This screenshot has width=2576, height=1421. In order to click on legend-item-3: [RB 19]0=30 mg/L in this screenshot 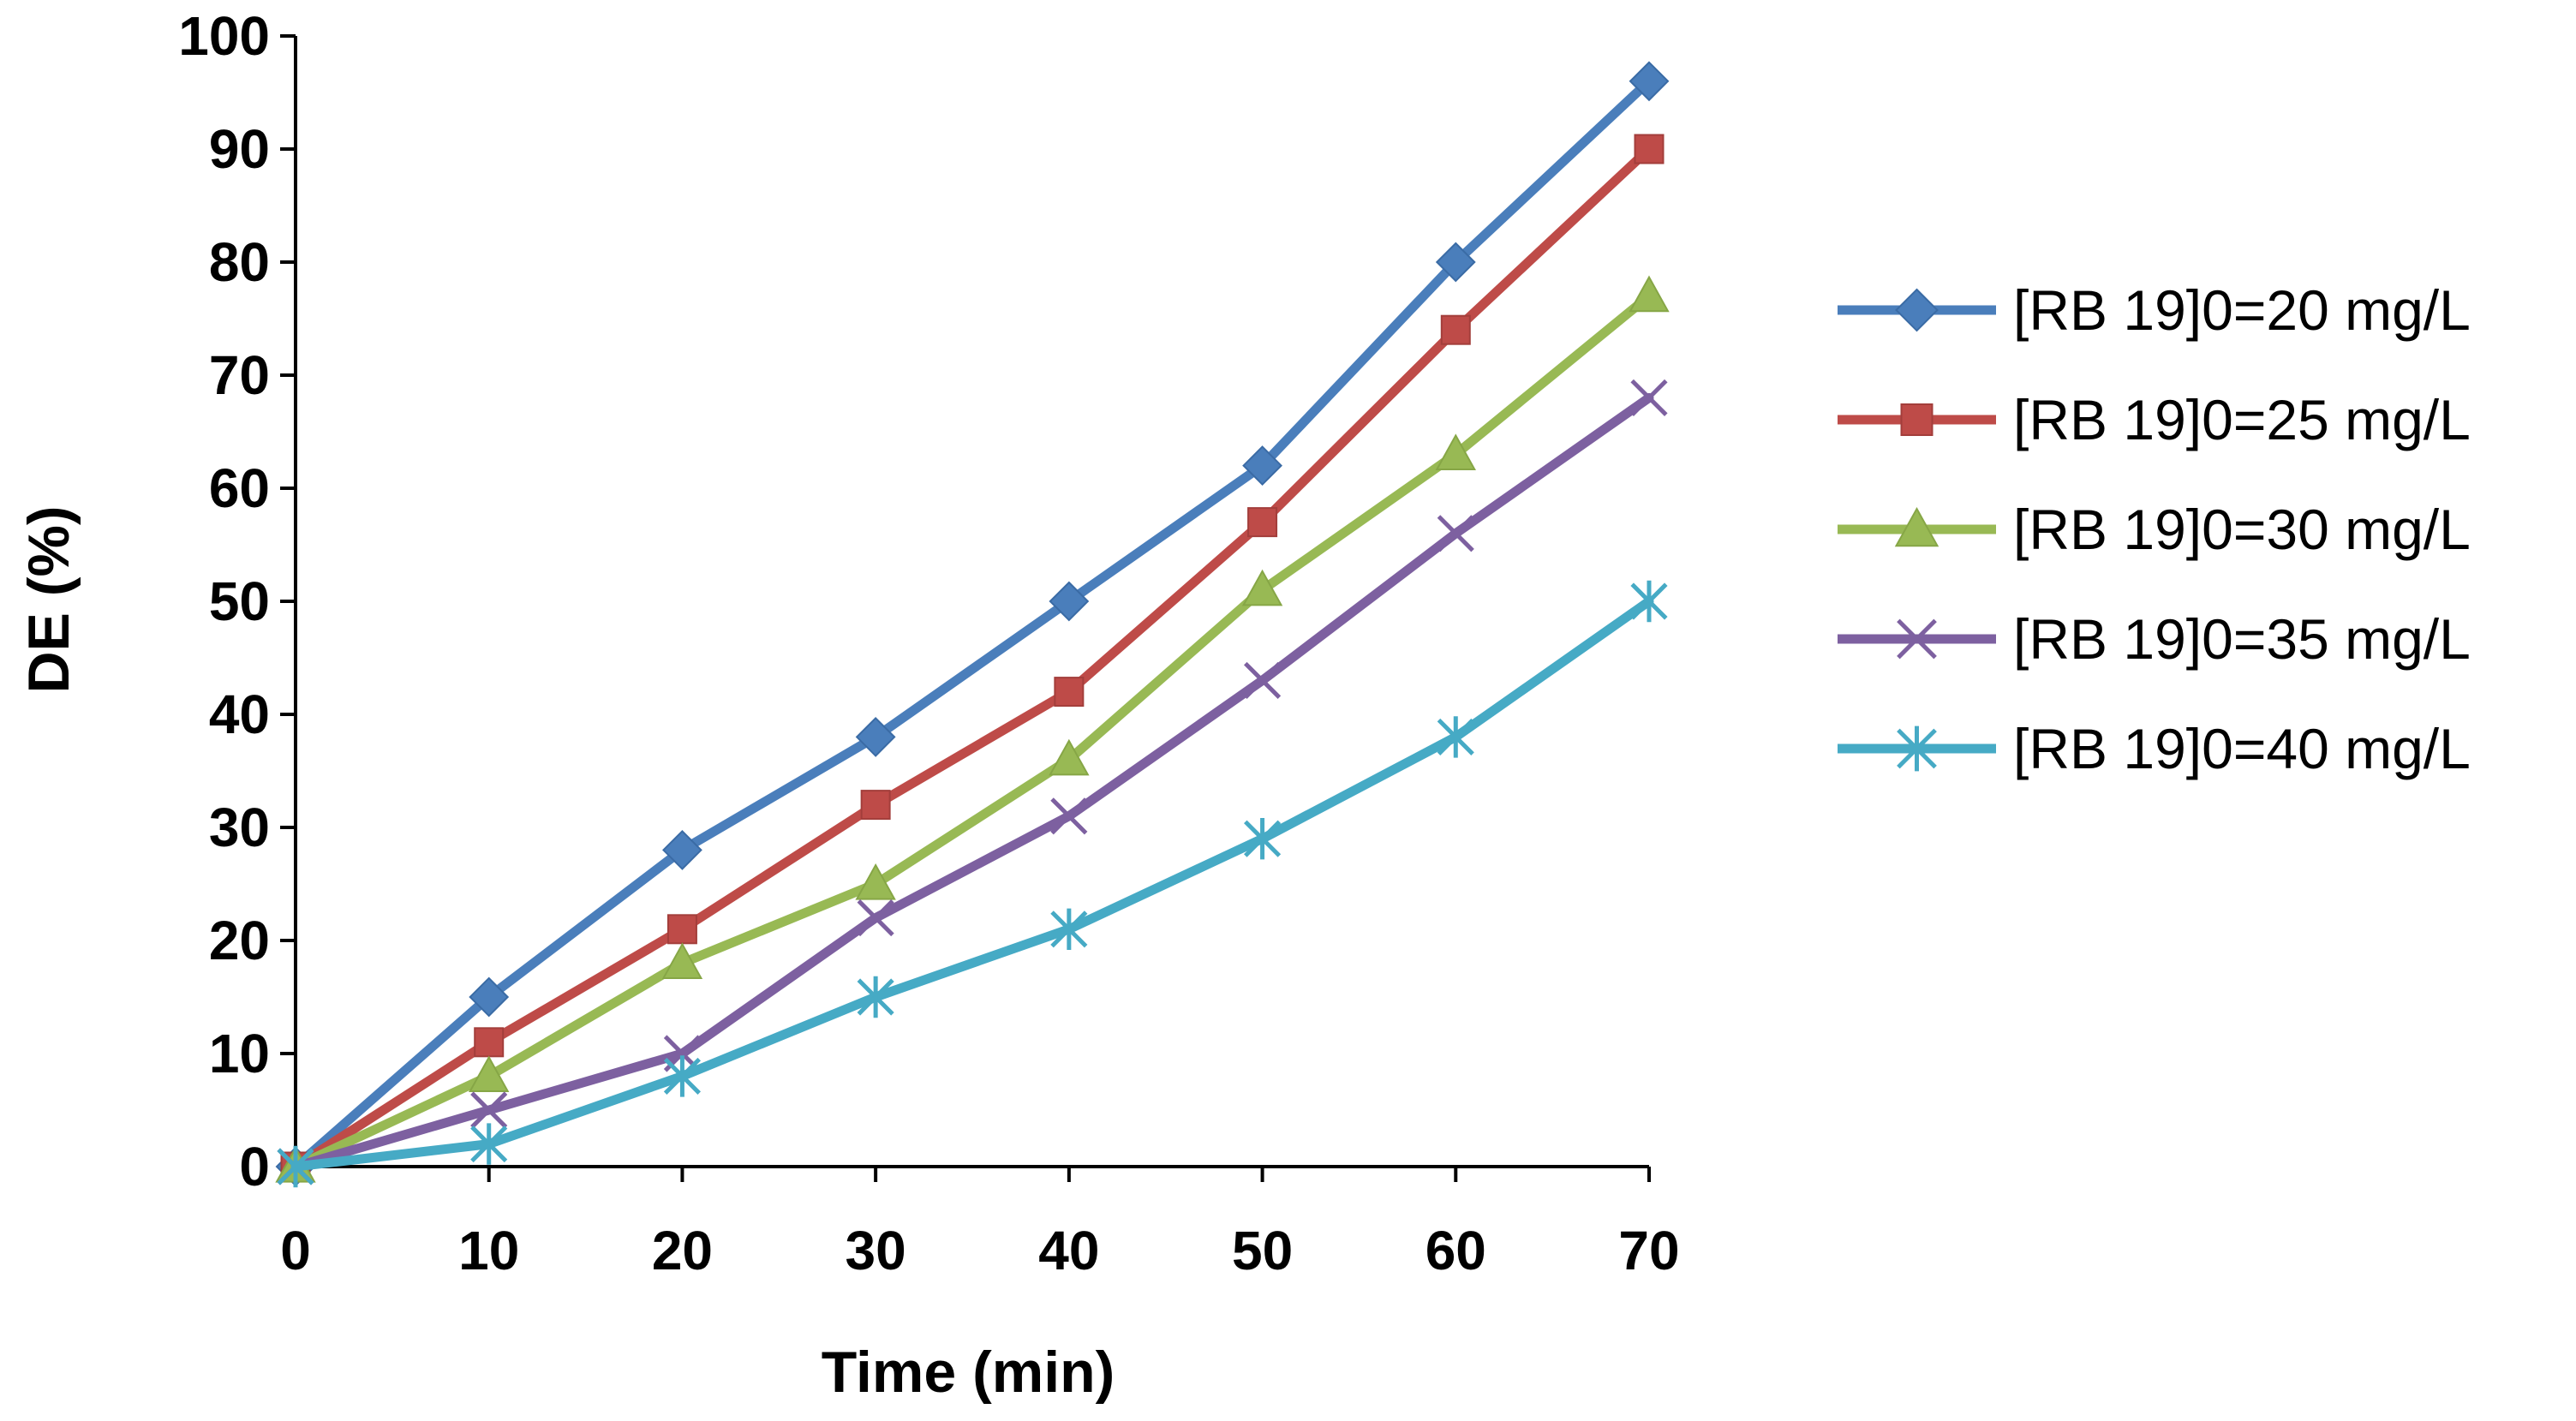, I will do `click(2155, 529)`.